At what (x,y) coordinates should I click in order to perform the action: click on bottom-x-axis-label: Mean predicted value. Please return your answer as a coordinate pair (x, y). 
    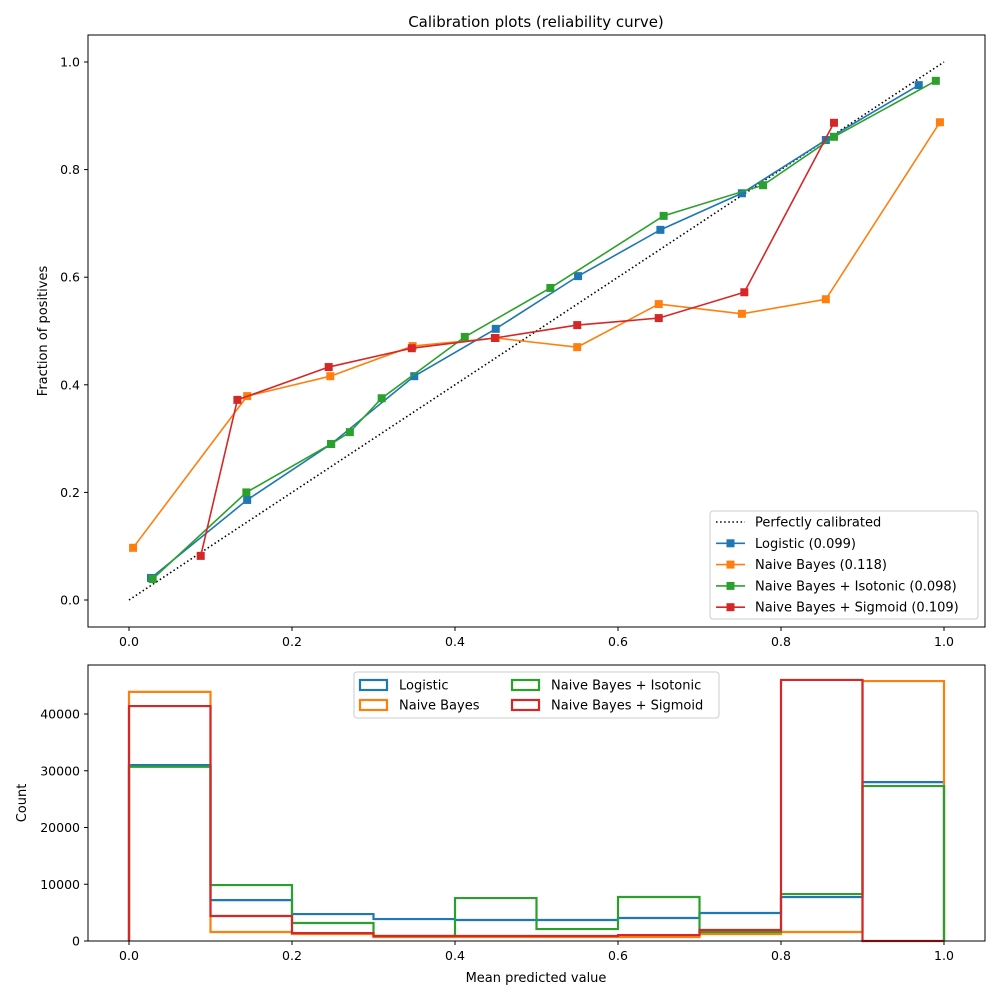
    Looking at the image, I should click on (536, 978).